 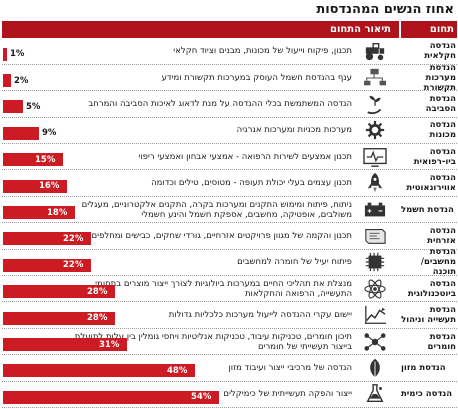 I want to click on chart-icon, so click(x=375, y=315).